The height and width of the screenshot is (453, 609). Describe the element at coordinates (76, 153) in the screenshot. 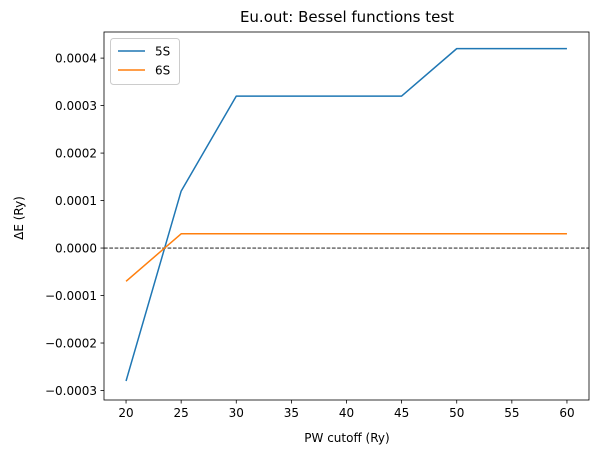

I see `y-tick-label: 0.0002` at that location.